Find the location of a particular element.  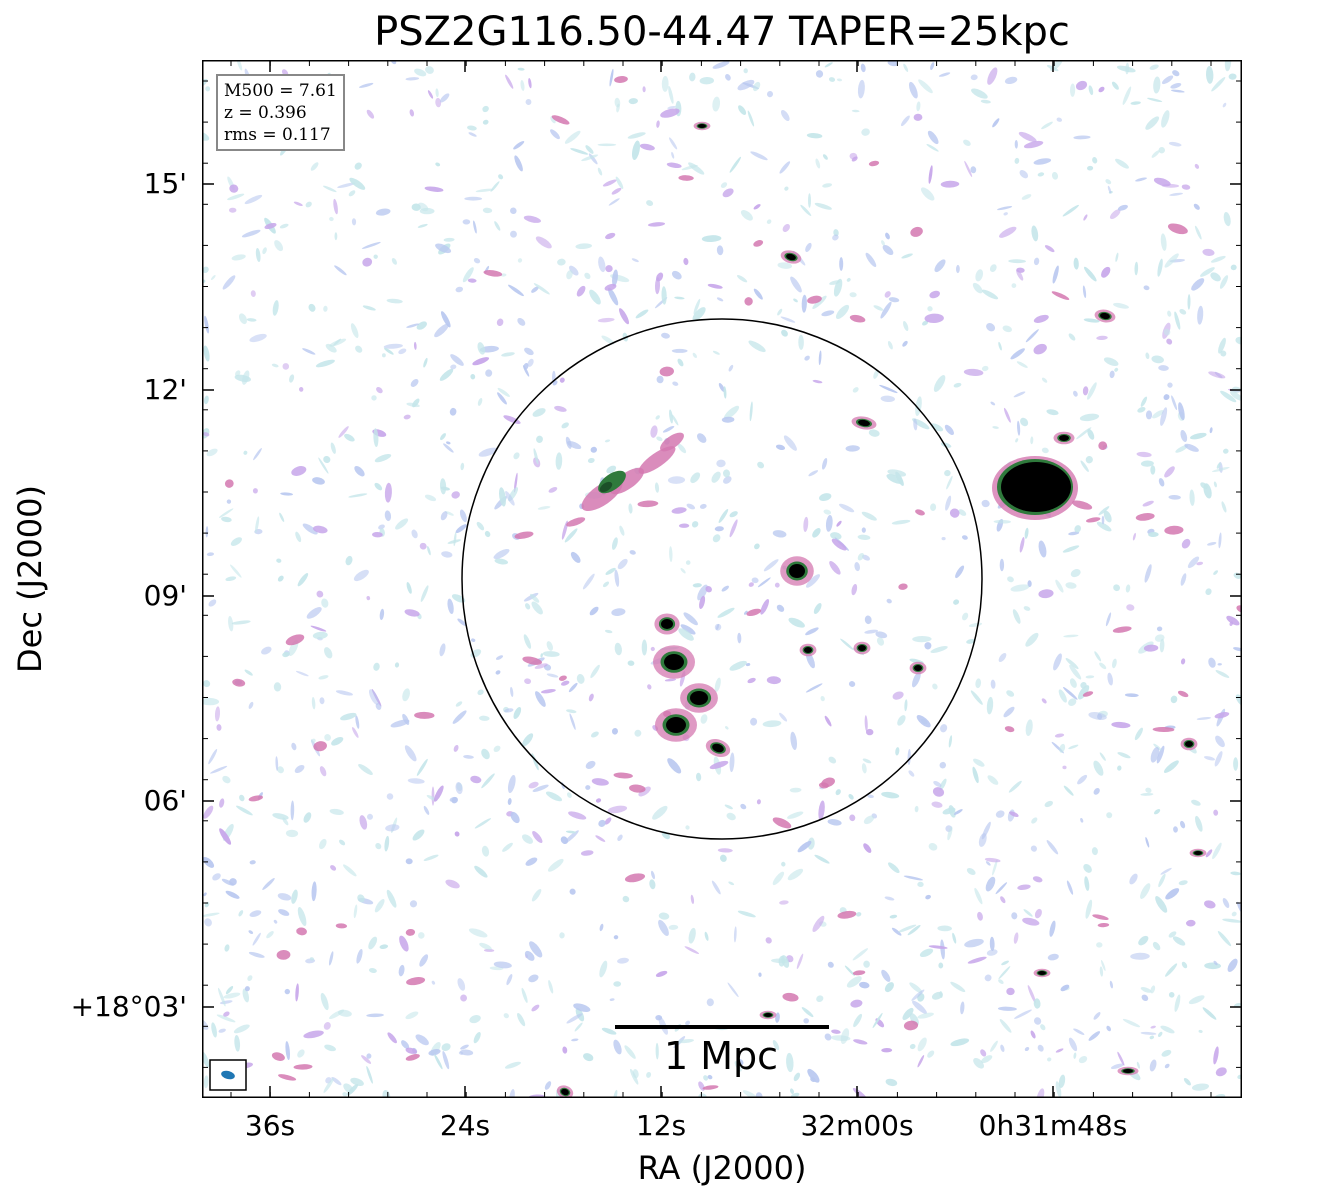

redshift-text: z = 0.396 is located at coordinates (265, 113).